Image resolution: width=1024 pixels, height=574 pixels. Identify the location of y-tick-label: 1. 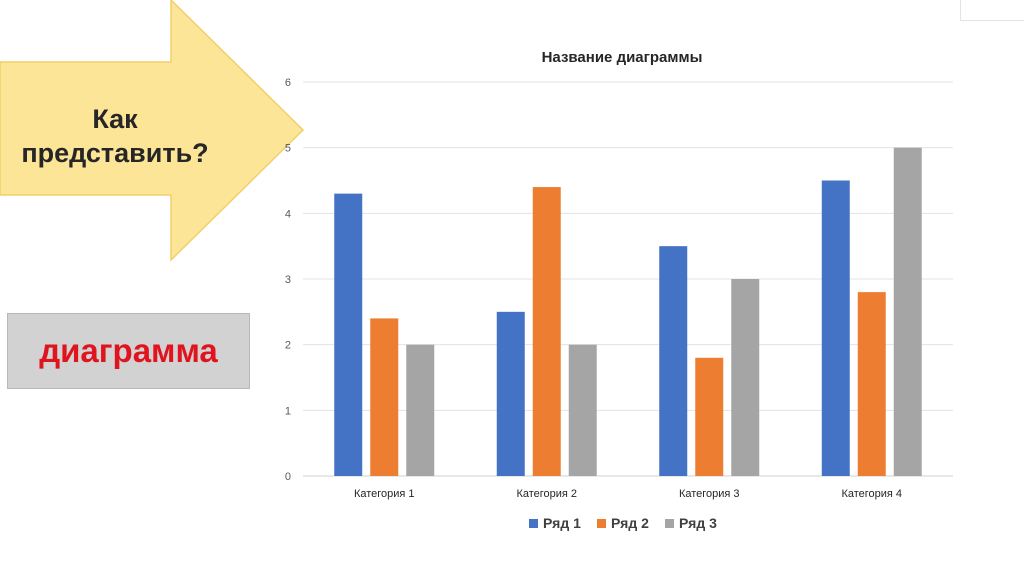
(288, 411).